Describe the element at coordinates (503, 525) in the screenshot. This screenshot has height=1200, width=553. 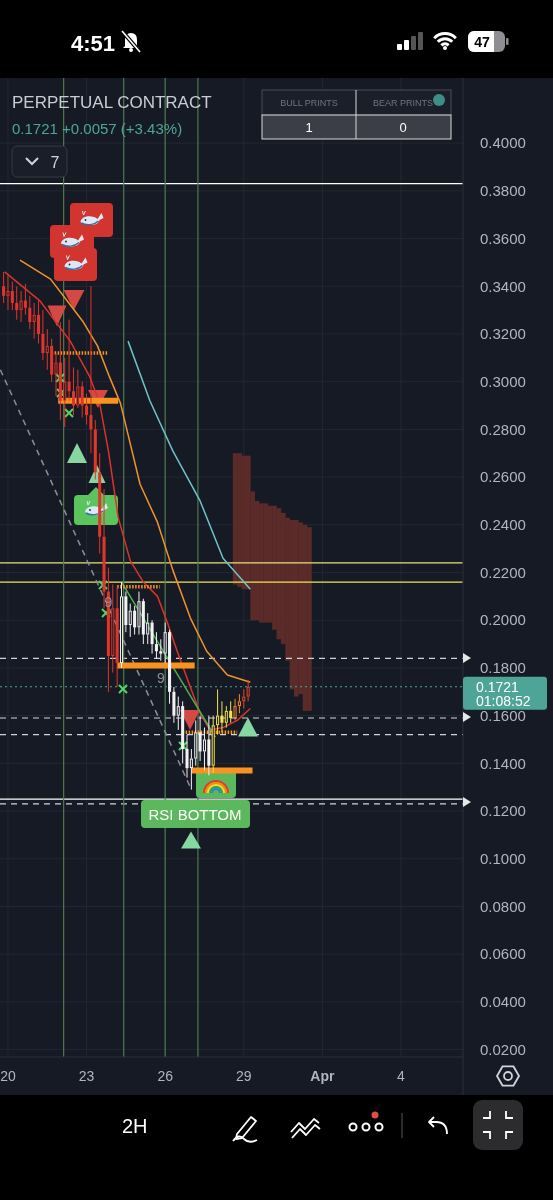
I see `y-tick-label: 0.2400` at that location.